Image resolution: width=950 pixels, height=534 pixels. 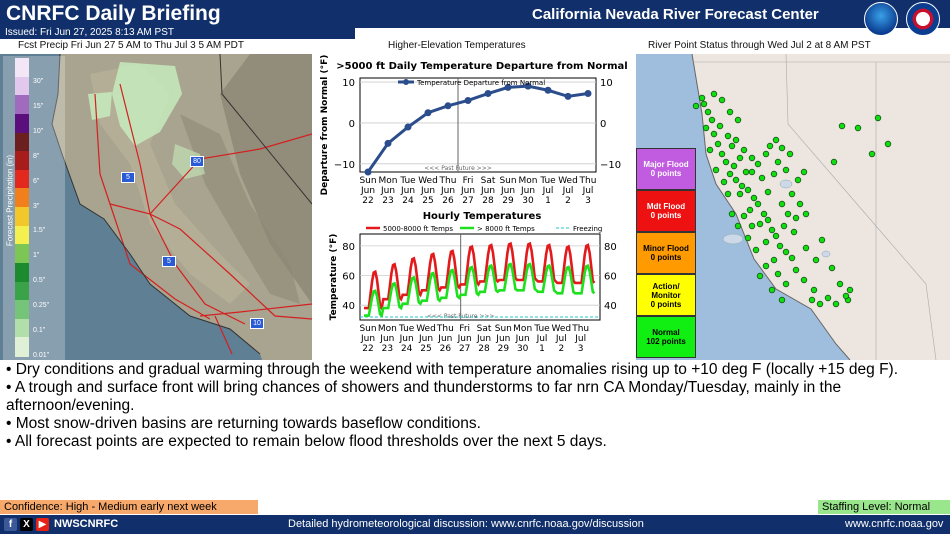 What do you see at coordinates (26, 524) in the screenshot?
I see `x-icon: X` at bounding box center [26, 524].